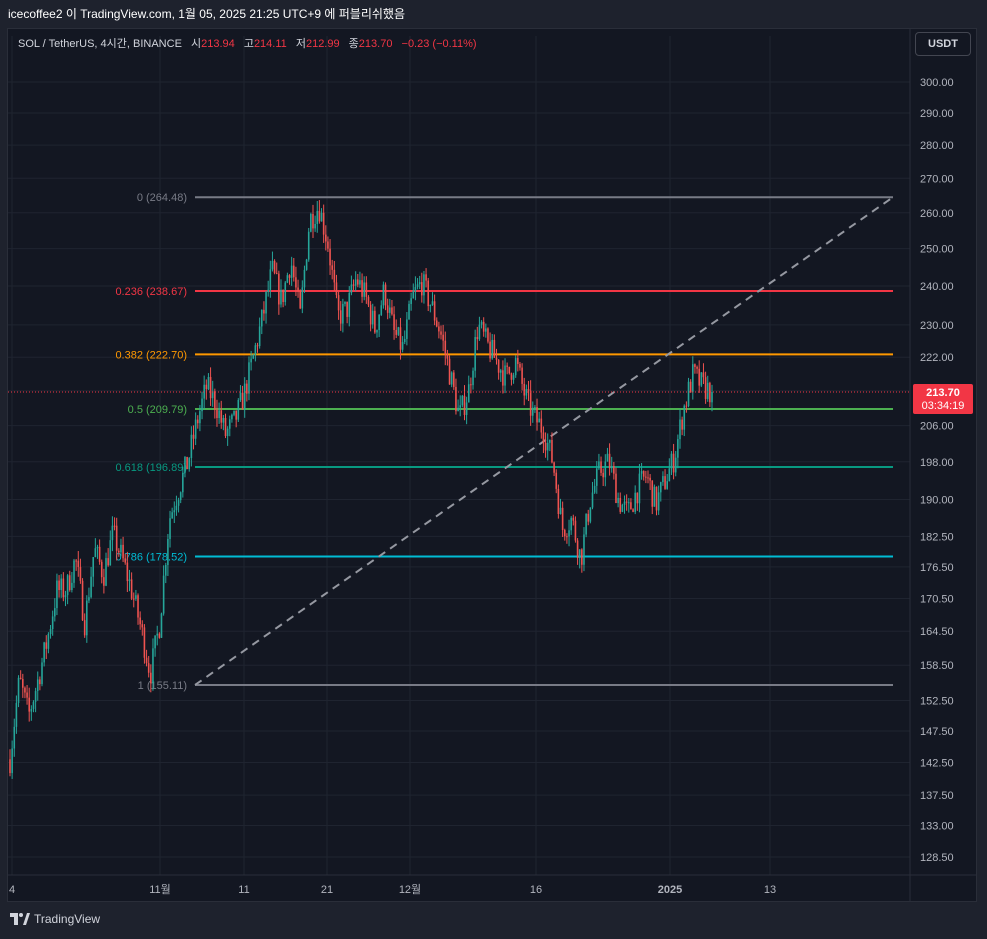  I want to click on y-axis-tick-label: 158.50, so click(937, 666).